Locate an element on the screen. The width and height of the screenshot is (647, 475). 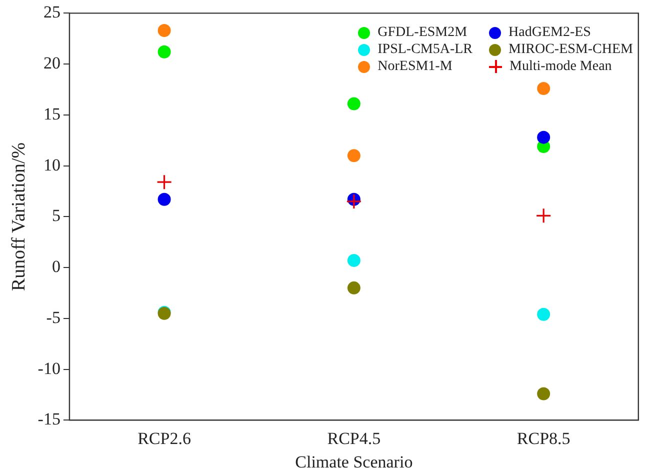
y-axis-title: Runoff Variation/% is located at coordinates (19, 217).